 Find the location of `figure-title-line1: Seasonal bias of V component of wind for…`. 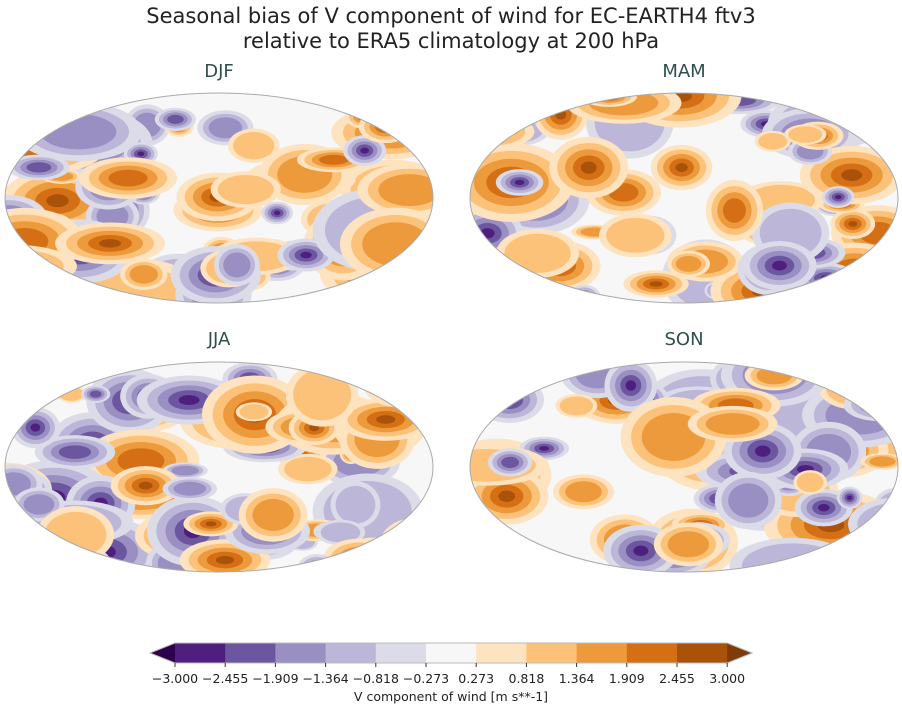

figure-title-line1: Seasonal bias of V component of wind for… is located at coordinates (451, 16).